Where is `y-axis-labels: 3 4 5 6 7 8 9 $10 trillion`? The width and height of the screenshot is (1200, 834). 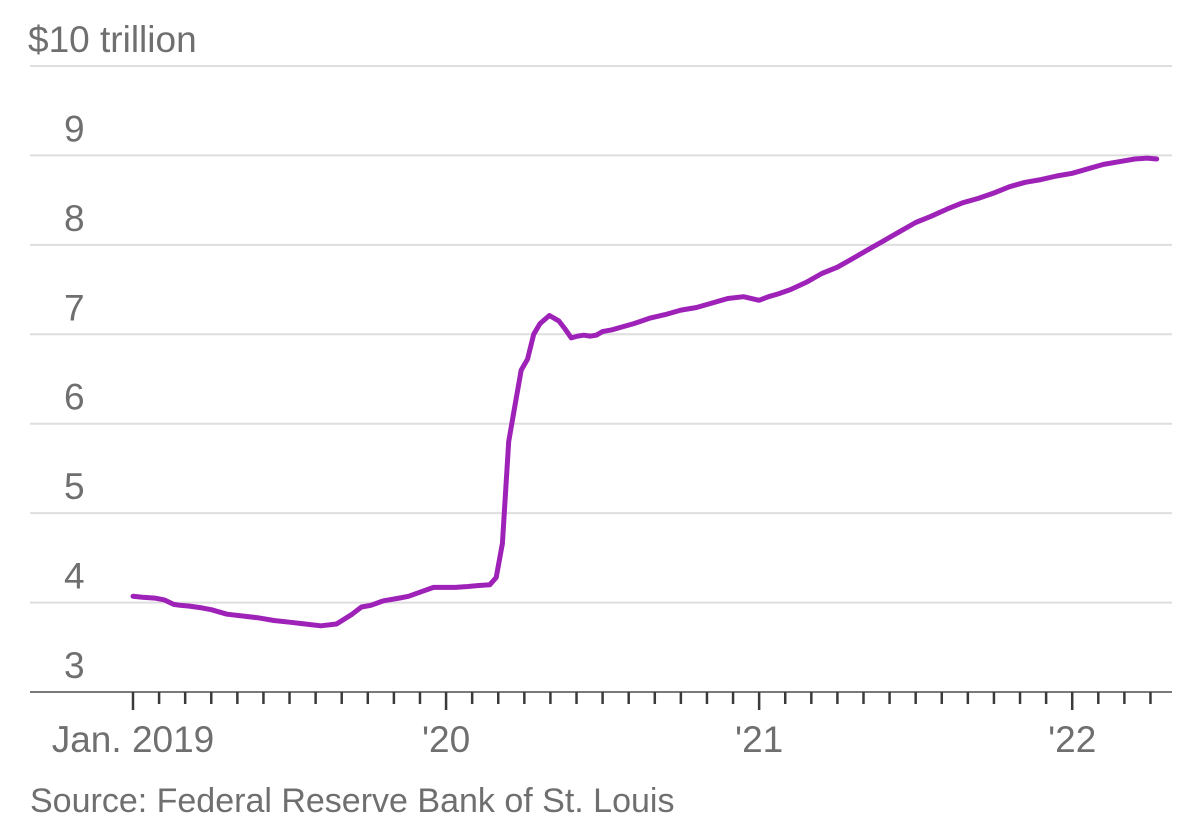 y-axis-labels: 3 4 5 6 7 8 9 $10 trillion is located at coordinates (112, 352).